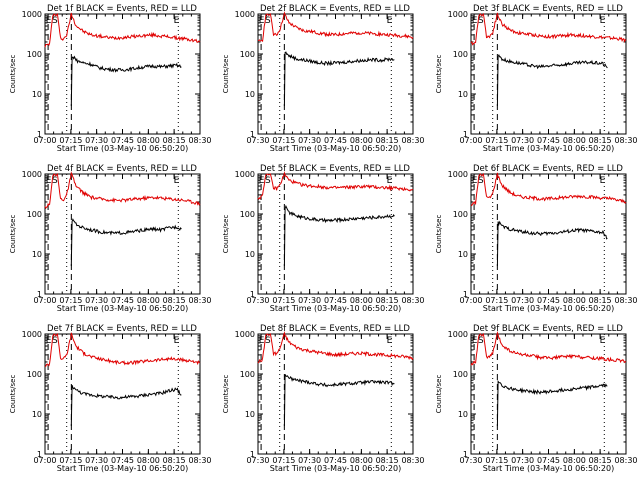  What do you see at coordinates (548, 169) in the screenshot?
I see `panel-title: Det 6f BLACK = Events, RED = LLD` at bounding box center [548, 169].